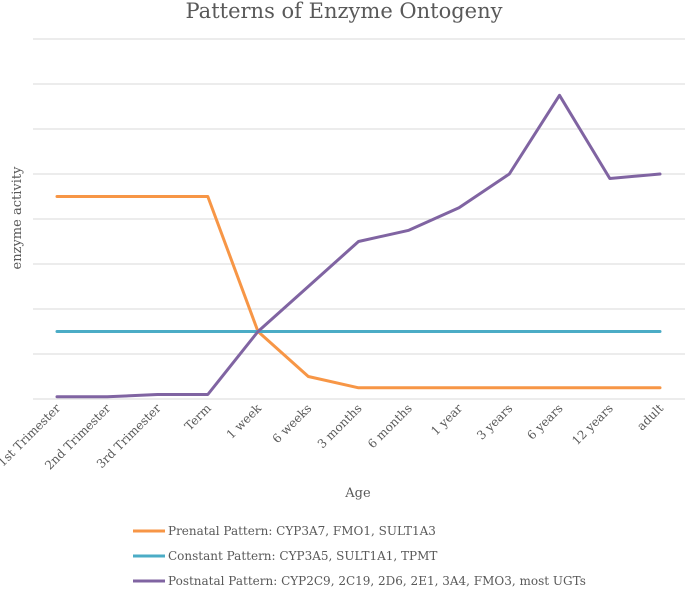 Image resolution: width=685 pixels, height=590 pixels. Describe the element at coordinates (302, 531) in the screenshot. I see `legend-label: Prenatal Pattern: CYP3A7, FMO1, SULT1A3` at that location.